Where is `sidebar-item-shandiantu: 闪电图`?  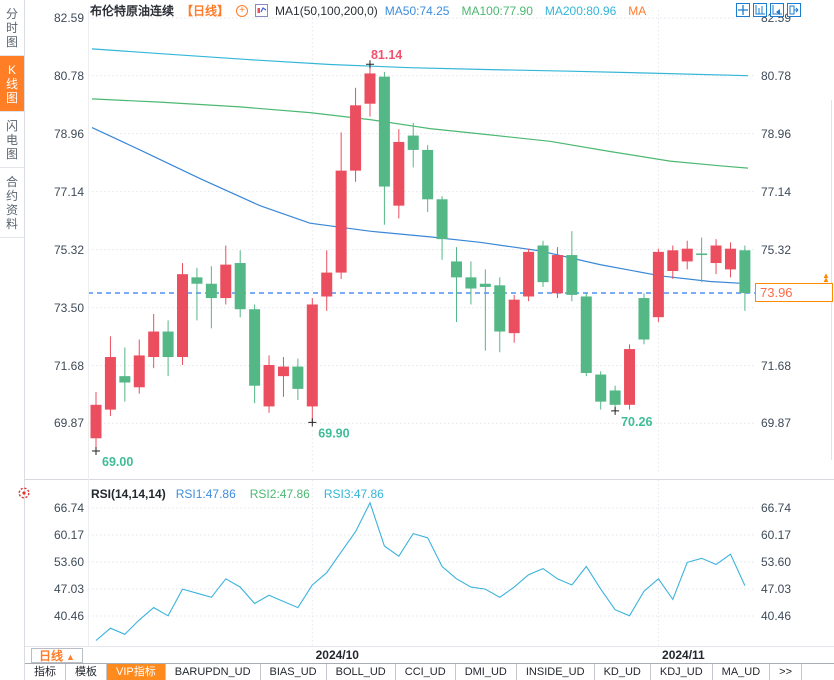
sidebar-item-shandiantu: 闪电图 is located at coordinates (12, 140).